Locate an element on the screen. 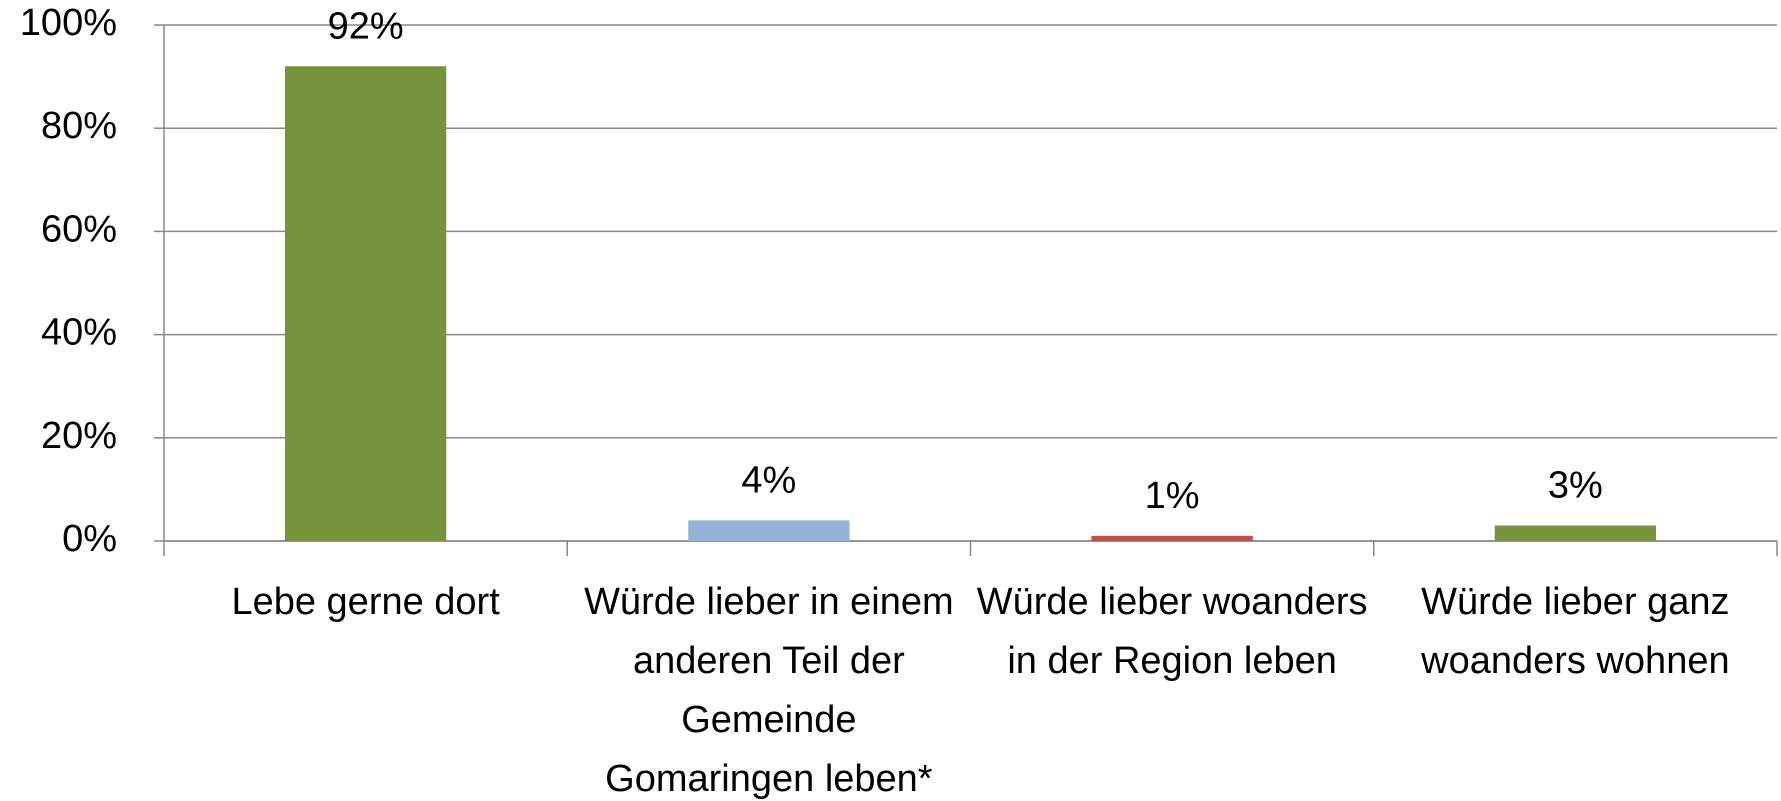 The width and height of the screenshot is (1781, 801). y-tick-label: 20% is located at coordinates (79, 436).